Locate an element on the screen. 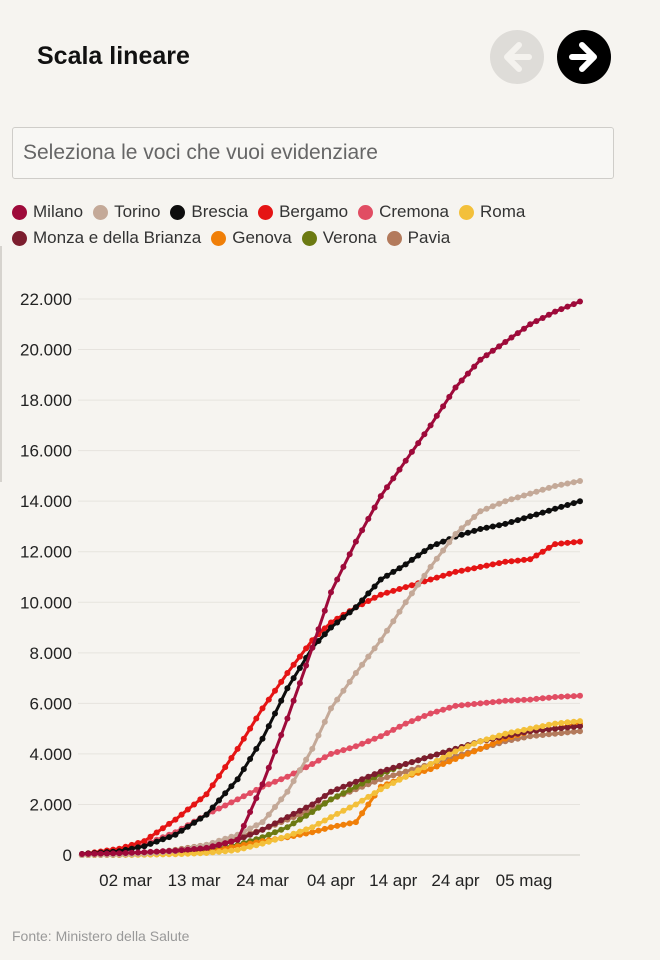  legend-item: Genova is located at coordinates (251, 238).